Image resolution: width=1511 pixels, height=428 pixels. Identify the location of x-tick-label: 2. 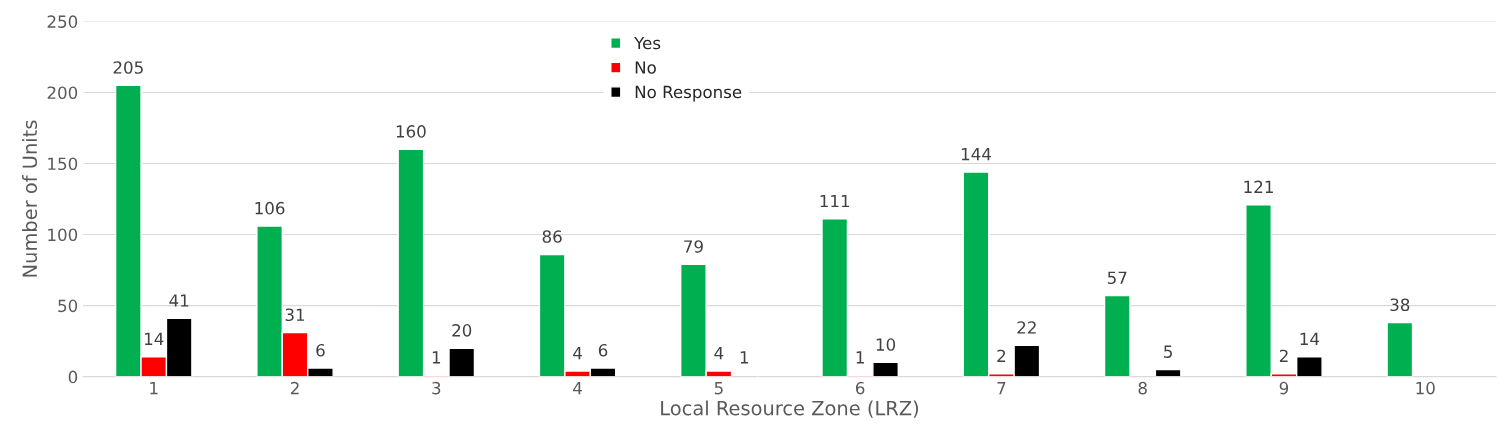
(294, 388).